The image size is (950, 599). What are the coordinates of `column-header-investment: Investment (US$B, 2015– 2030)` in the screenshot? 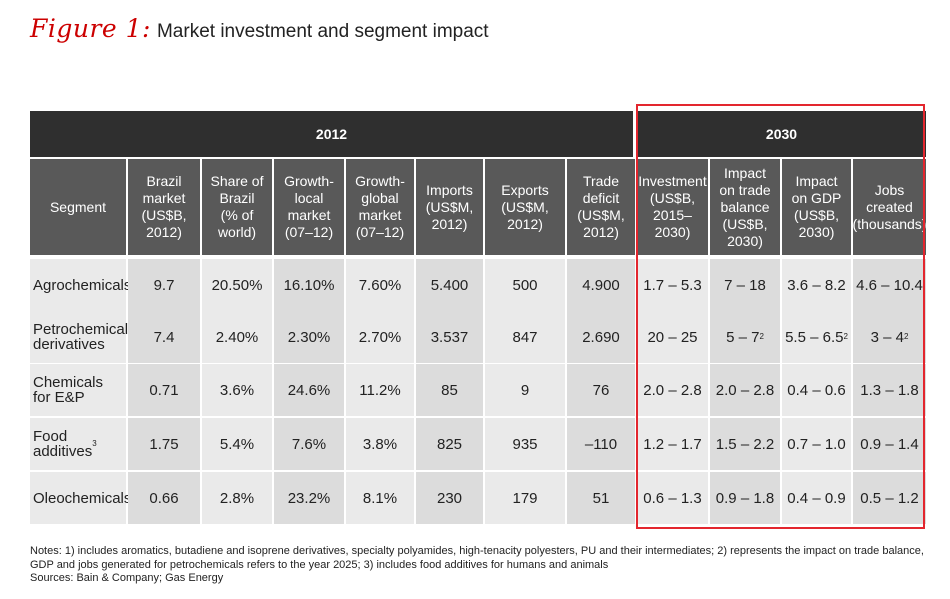 It's located at (672, 207).